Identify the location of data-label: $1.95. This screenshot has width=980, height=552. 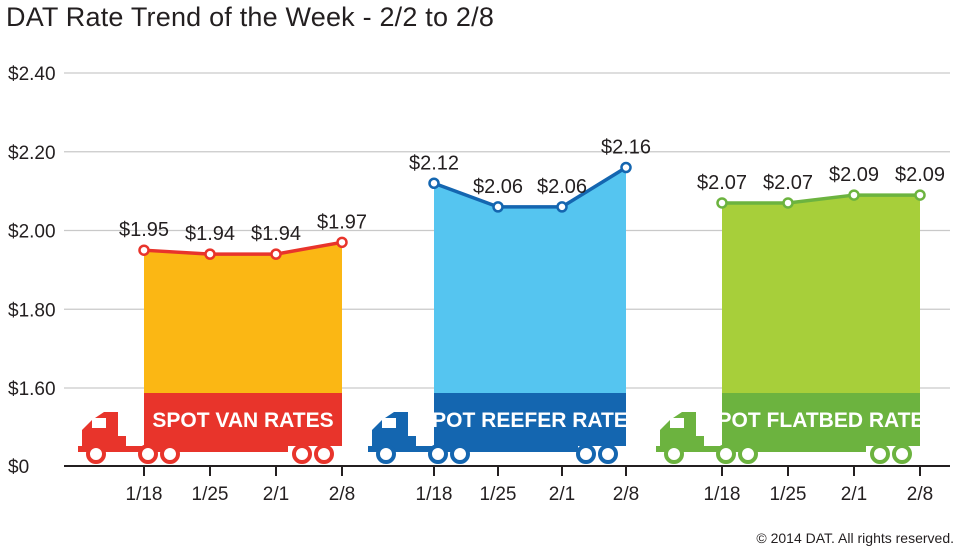
(144, 230).